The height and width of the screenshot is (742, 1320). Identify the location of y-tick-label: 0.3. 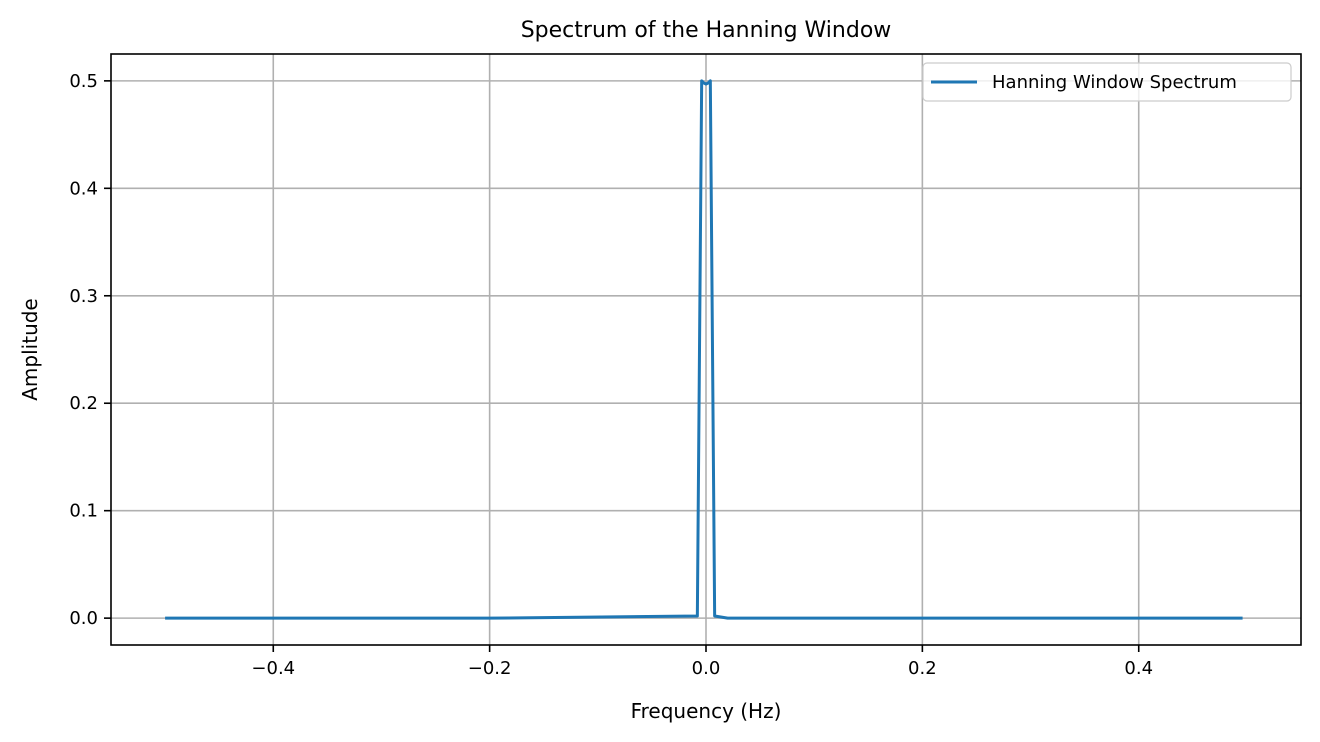
(83, 296).